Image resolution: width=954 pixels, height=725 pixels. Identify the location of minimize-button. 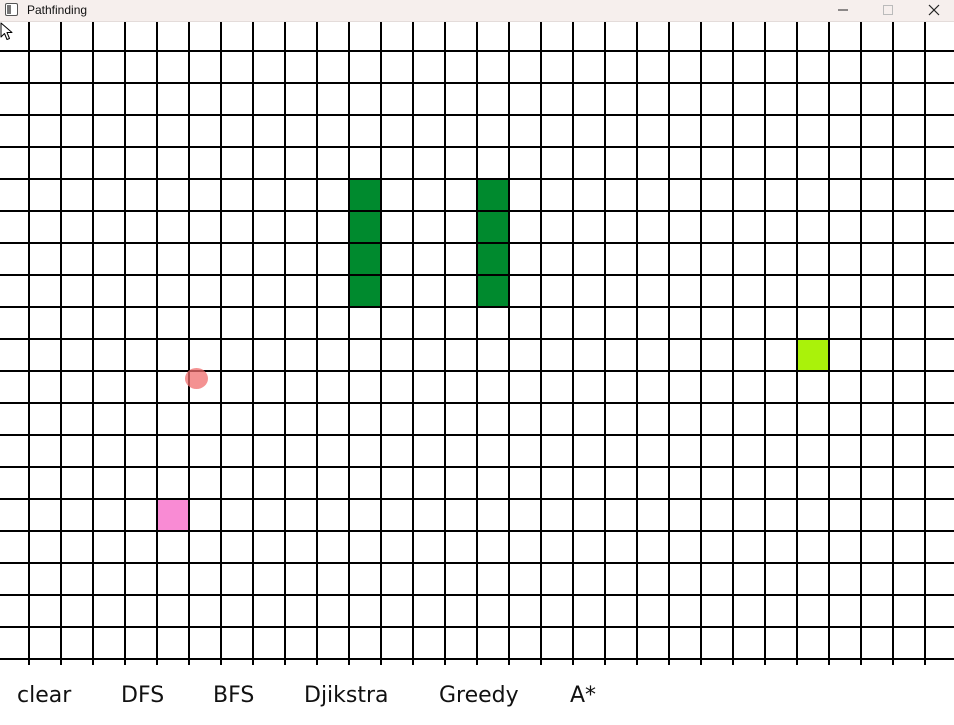
(843, 10).